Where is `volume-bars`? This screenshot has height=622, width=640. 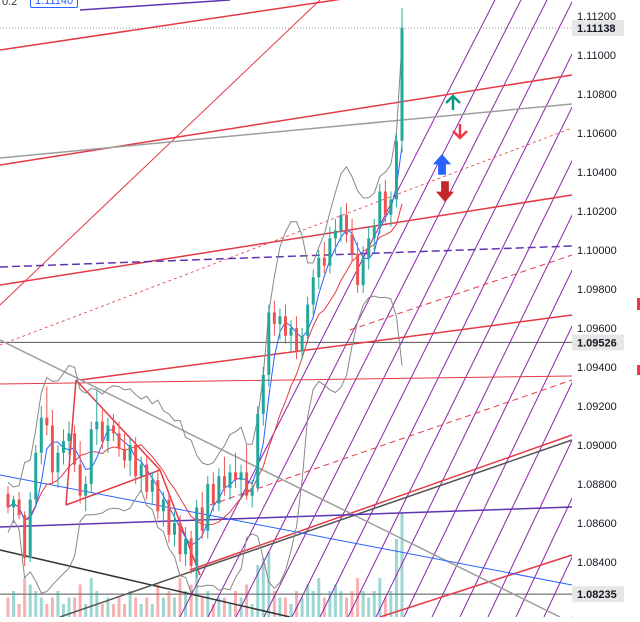 volume-bars is located at coordinates (205, 565).